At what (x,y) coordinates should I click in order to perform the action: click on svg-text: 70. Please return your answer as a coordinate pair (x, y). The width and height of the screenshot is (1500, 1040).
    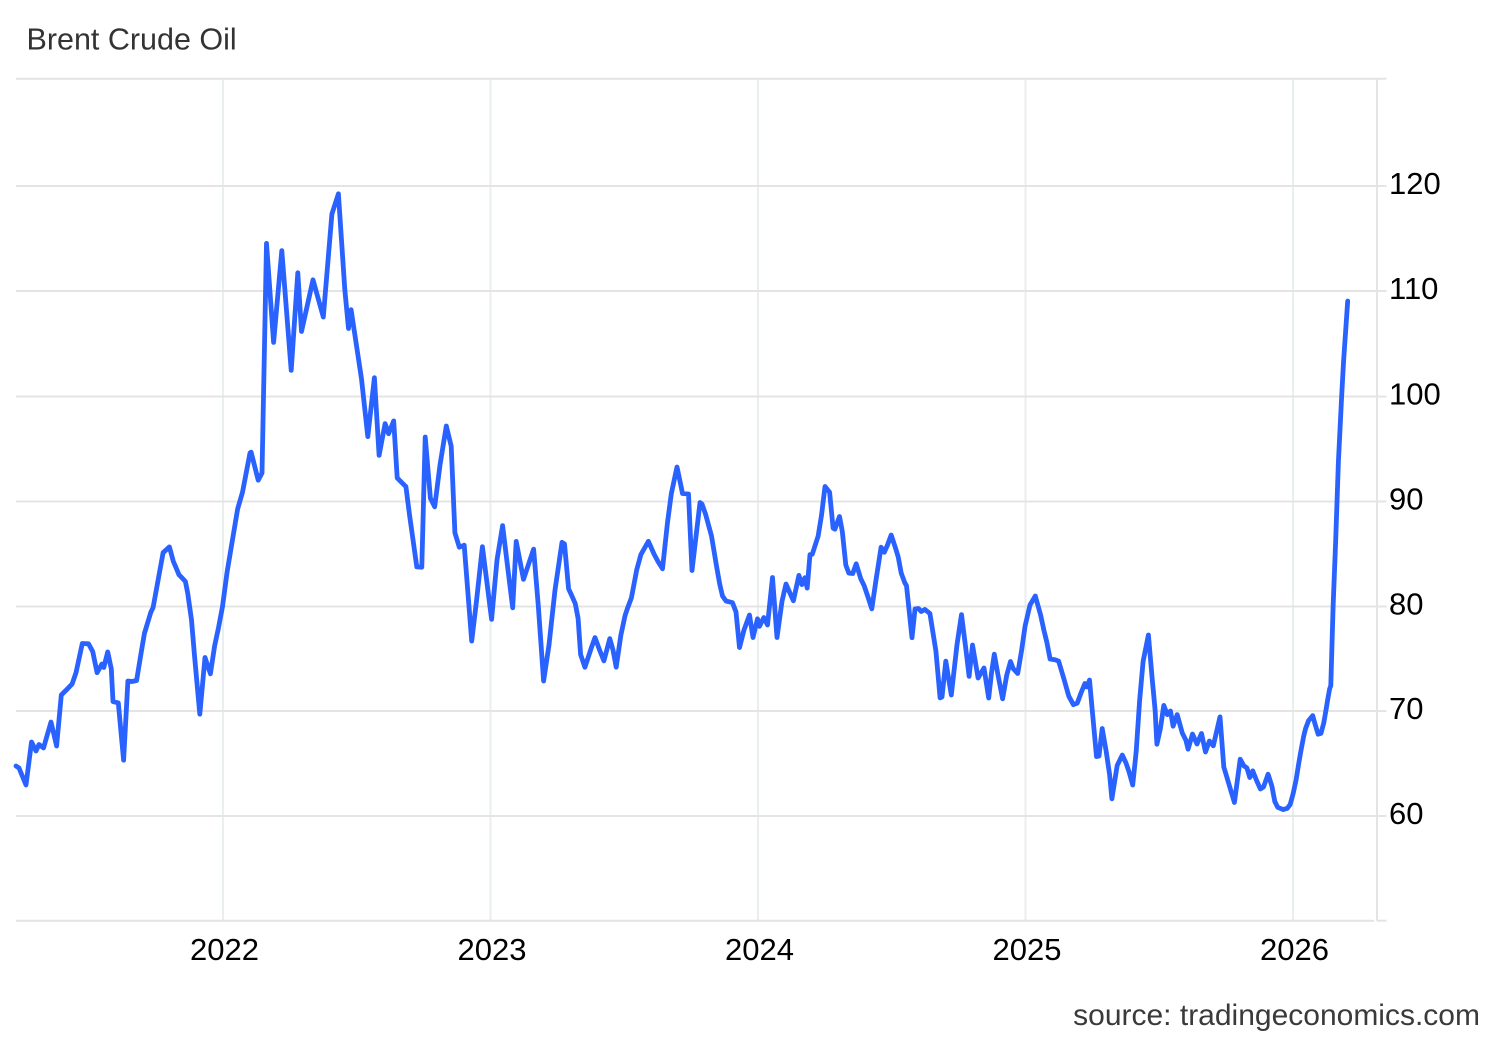
    Looking at the image, I should click on (1406, 708).